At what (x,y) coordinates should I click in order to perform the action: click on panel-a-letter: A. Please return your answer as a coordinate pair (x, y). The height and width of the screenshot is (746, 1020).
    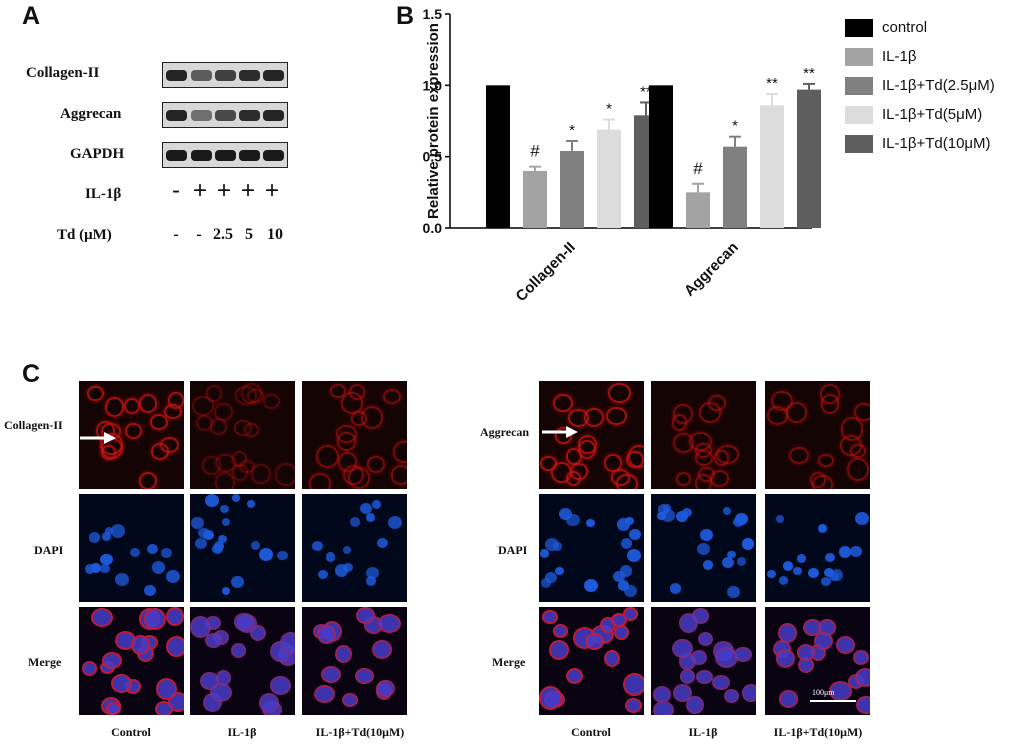
    Looking at the image, I should click on (31, 16).